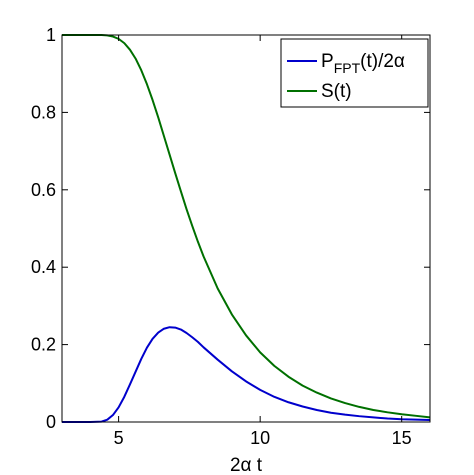 The width and height of the screenshot is (474, 475). Describe the element at coordinates (402, 438) in the screenshot. I see `x-tick-label: 15` at that location.